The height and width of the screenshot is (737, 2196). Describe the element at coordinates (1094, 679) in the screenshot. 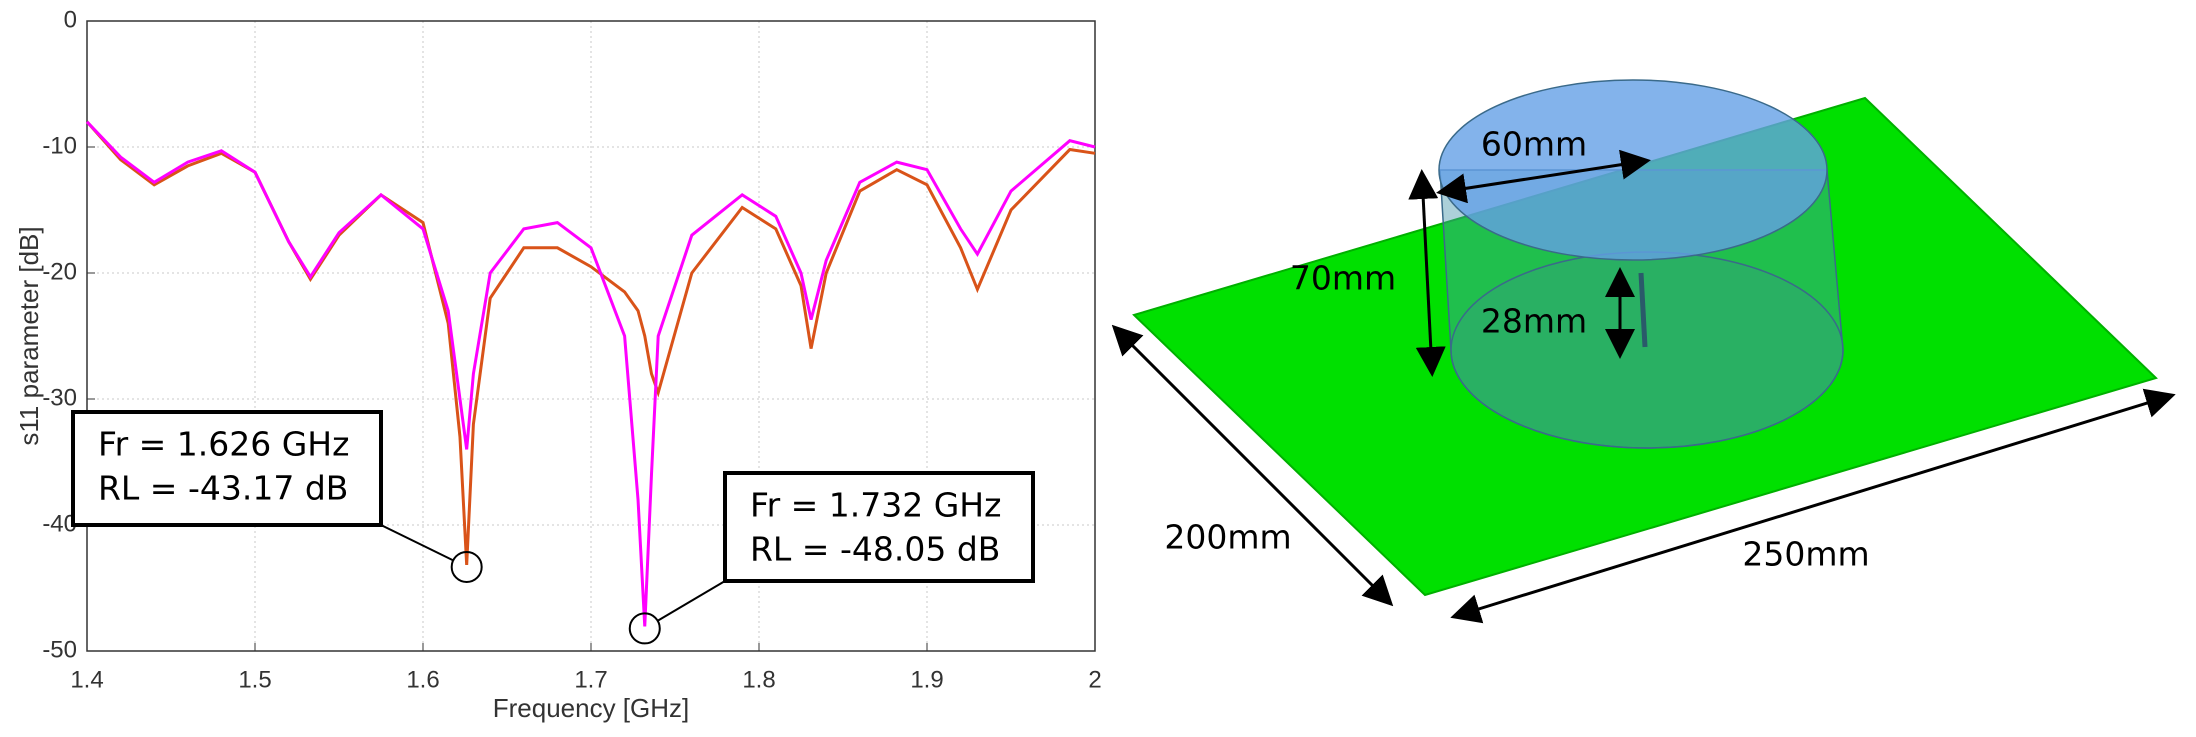

I see `x-tick-label: 2` at that location.